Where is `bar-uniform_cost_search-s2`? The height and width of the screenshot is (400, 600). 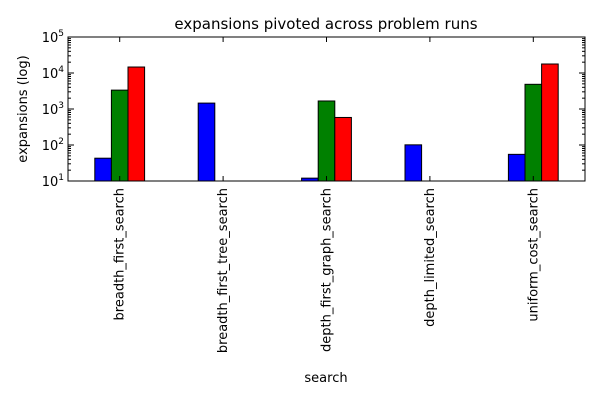
bar-uniform_cost_search-s2 is located at coordinates (533, 132).